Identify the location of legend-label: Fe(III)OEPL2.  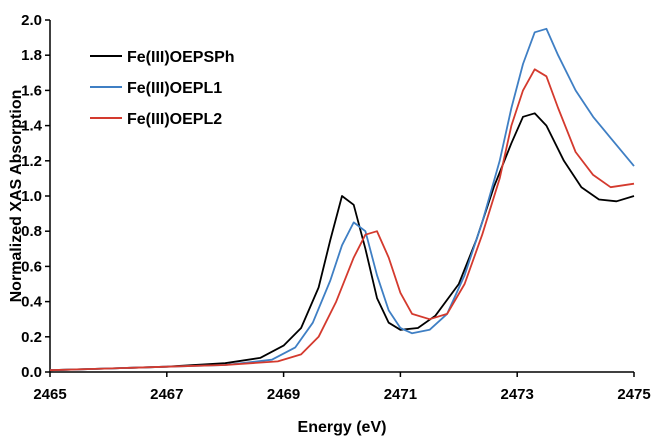
(174, 119).